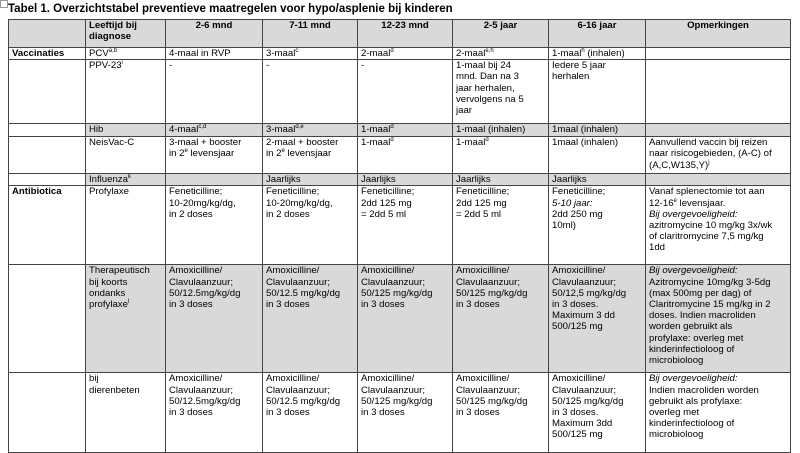 This screenshot has width=800, height=453. What do you see at coordinates (597, 304) in the screenshot?
I see `cell-line: in 3 doses.` at bounding box center [597, 304].